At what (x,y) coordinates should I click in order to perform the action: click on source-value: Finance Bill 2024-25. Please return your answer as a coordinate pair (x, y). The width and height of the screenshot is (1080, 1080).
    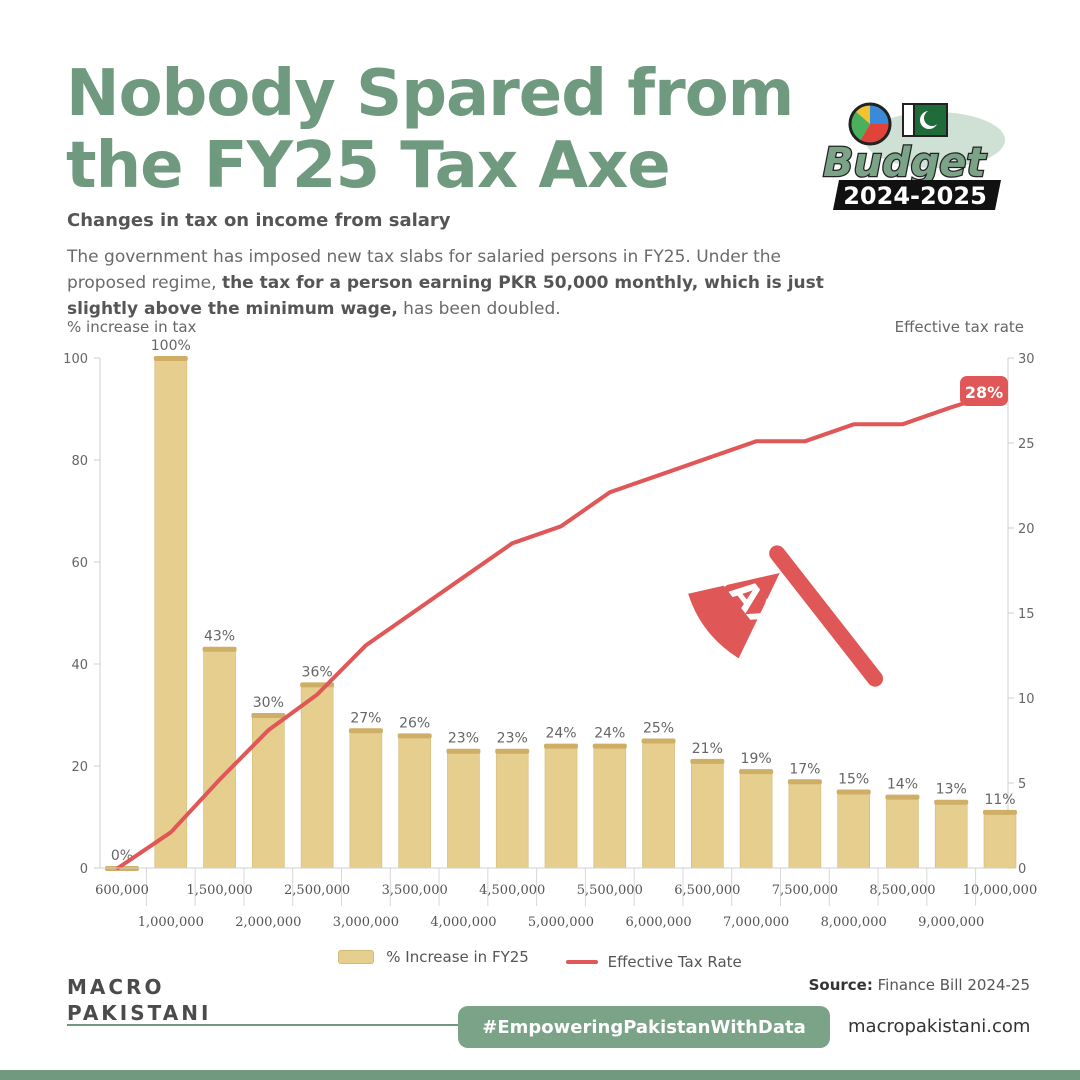
    Looking at the image, I should click on (951, 985).